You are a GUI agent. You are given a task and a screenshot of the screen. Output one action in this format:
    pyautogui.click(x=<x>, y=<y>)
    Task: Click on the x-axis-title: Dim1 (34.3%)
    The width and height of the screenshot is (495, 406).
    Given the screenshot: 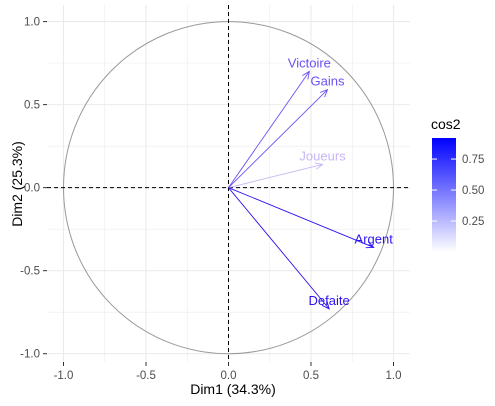 What is the action you would take?
    pyautogui.click(x=233, y=389)
    